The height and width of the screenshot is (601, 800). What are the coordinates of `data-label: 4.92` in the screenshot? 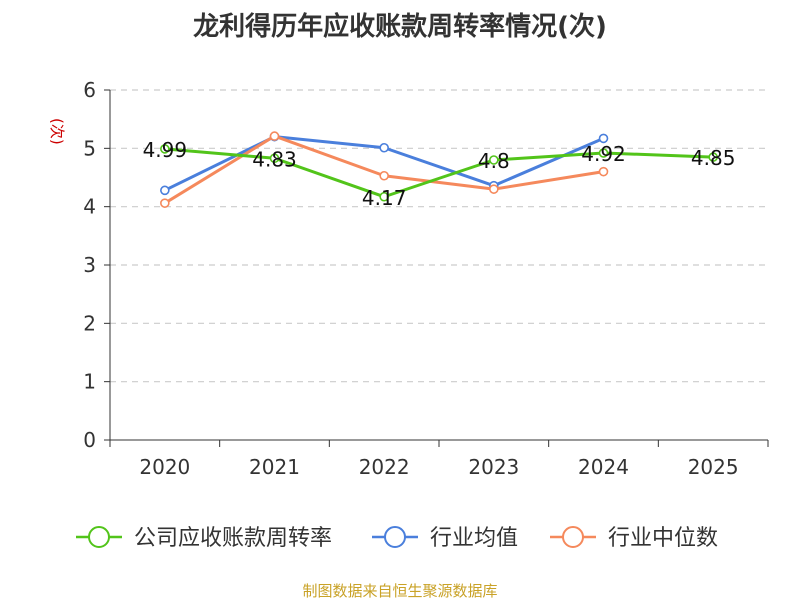 It's located at (603, 154).